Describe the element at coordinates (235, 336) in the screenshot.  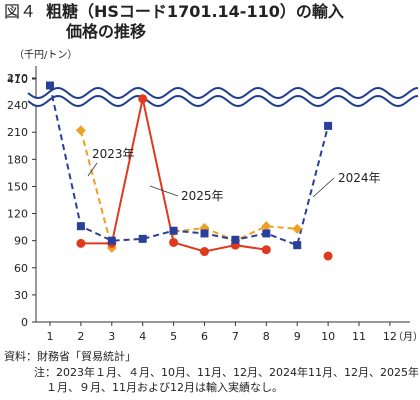
I see `x-tick-label: 7` at that location.